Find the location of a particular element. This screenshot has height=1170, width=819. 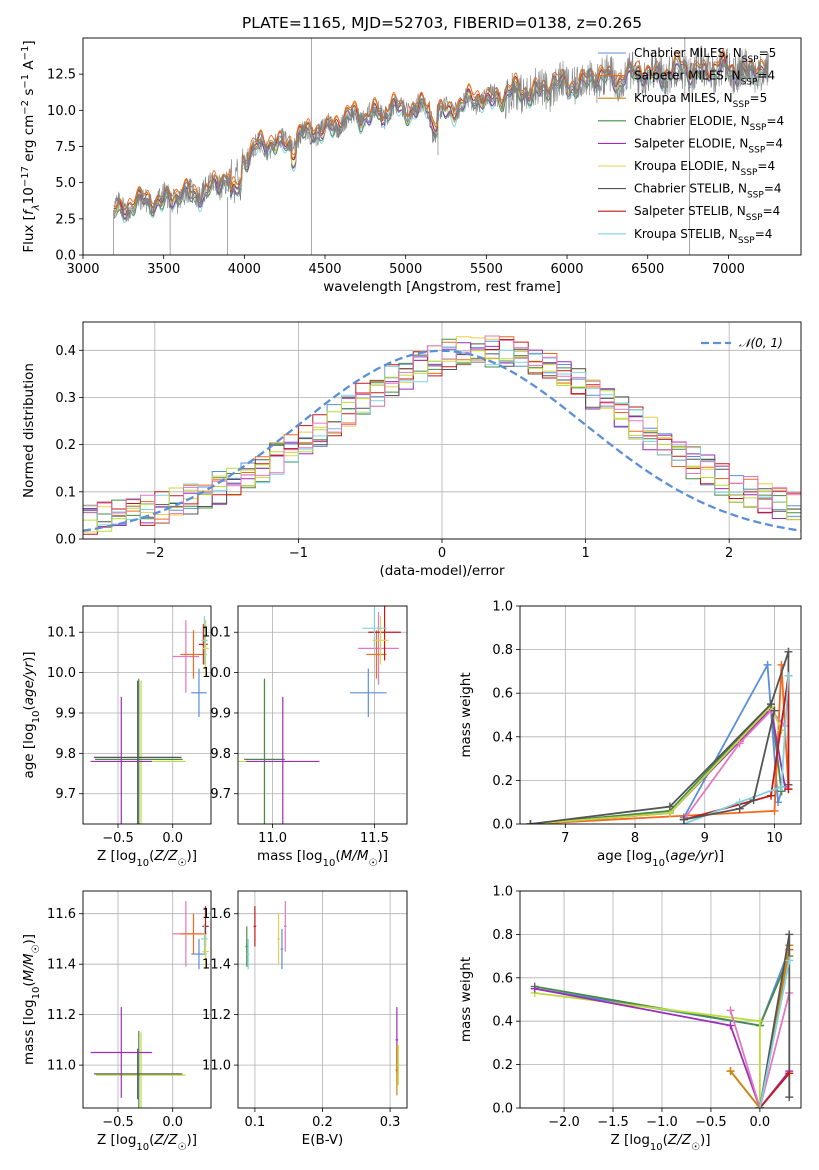

x-tick-label: 4000 is located at coordinates (244, 269).